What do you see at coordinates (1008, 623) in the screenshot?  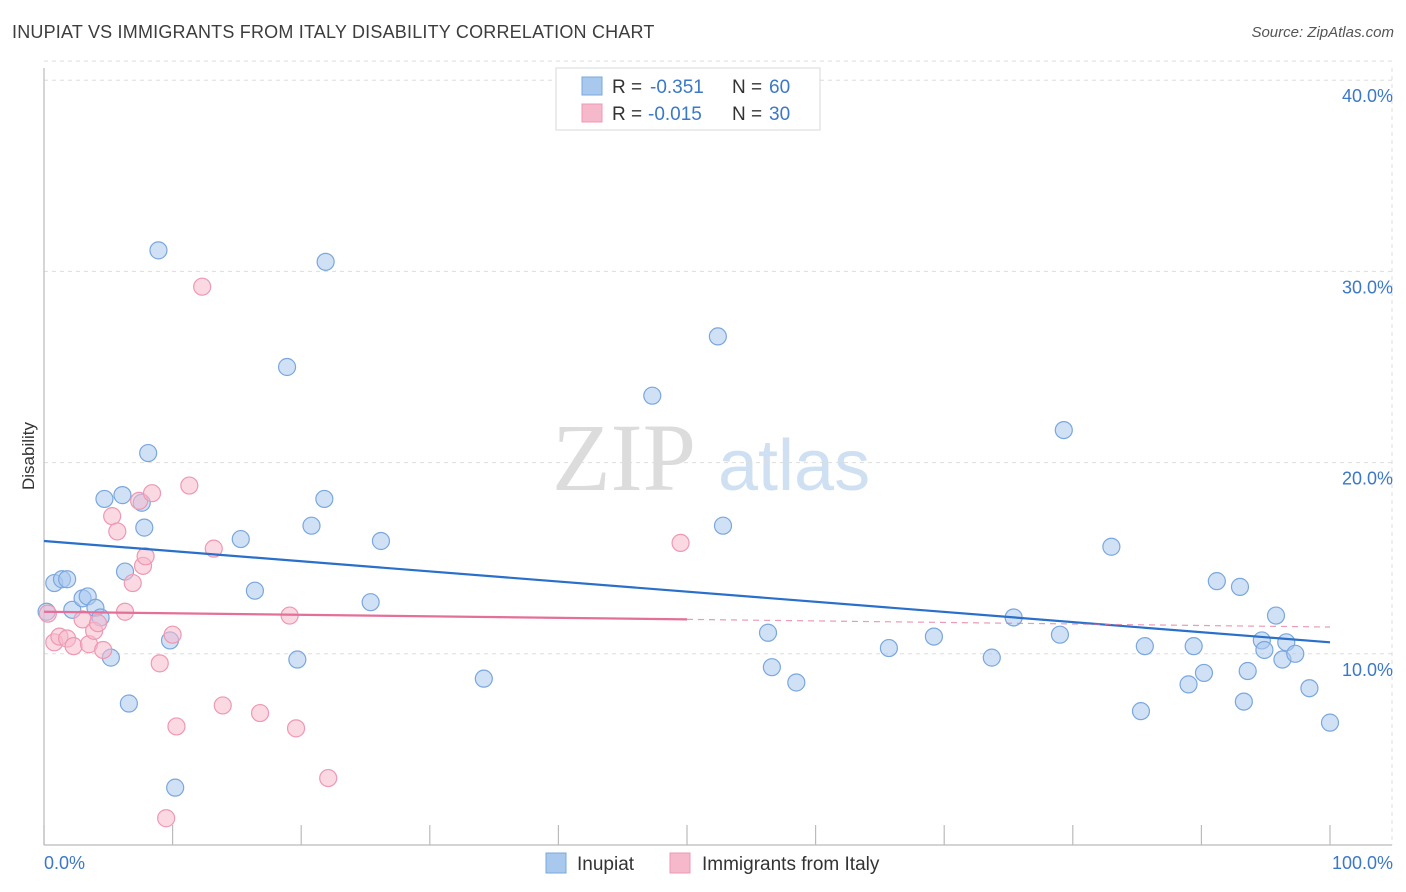 I see `italy-trend-line-extension` at bounding box center [1008, 623].